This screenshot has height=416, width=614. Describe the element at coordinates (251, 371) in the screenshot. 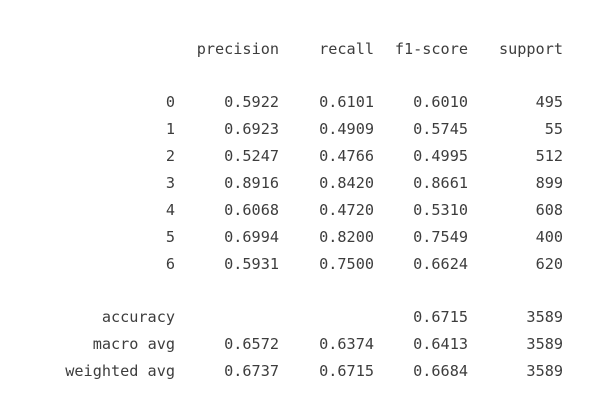

I see `precision-value: 0.6737` at that location.